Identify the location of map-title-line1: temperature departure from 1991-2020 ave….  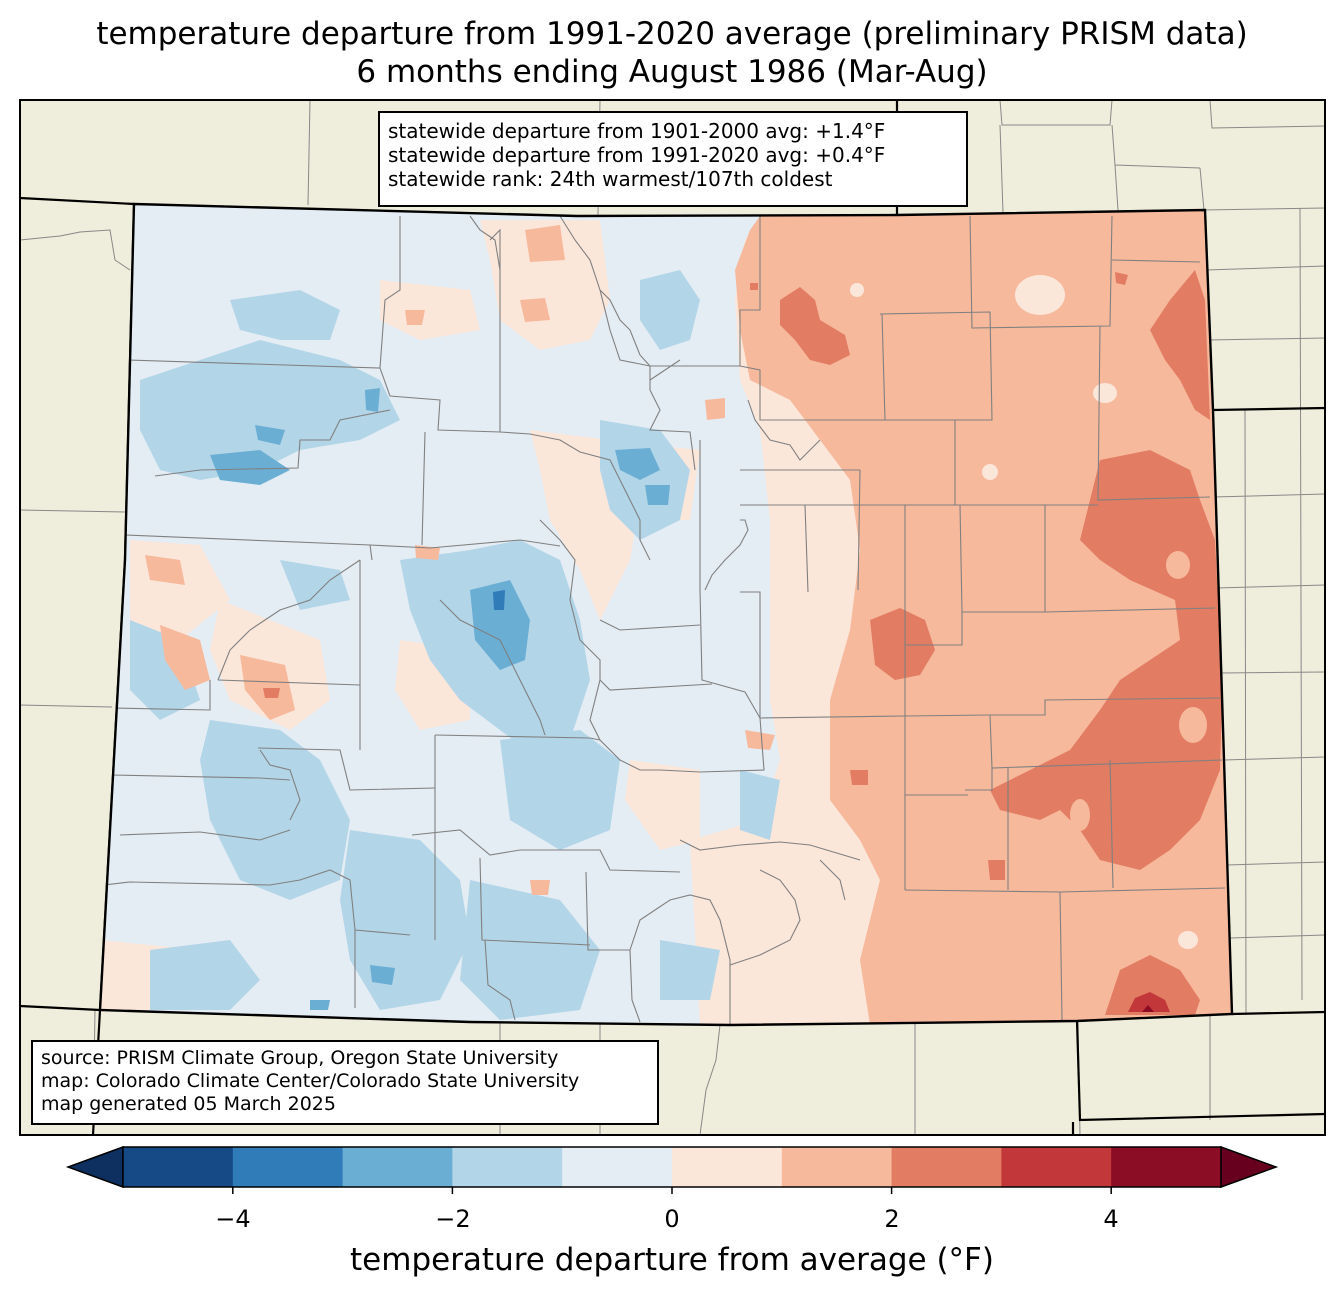
(672, 34).